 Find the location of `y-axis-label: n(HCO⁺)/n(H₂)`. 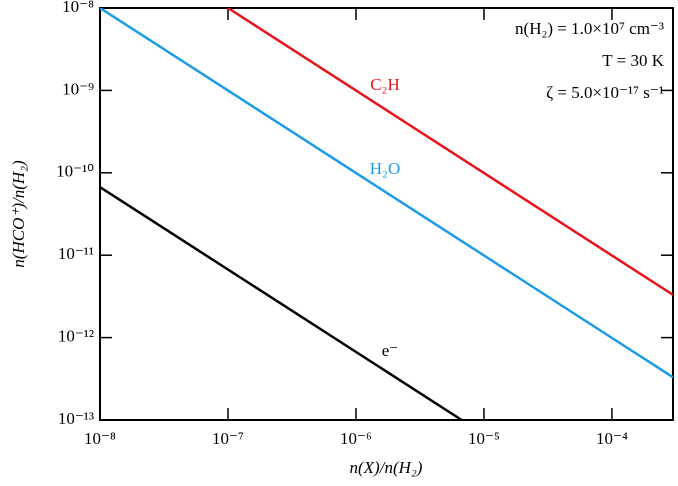

y-axis-label: n(HCO⁺)/n(H₂) is located at coordinates (18, 214).